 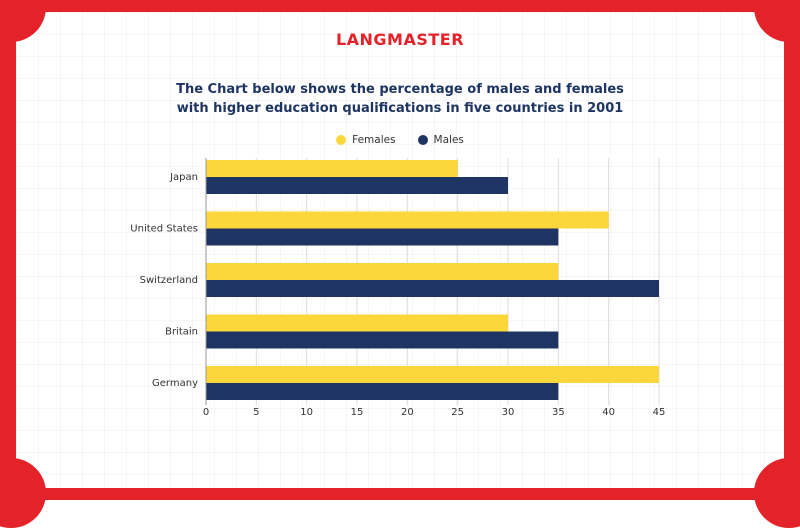 What do you see at coordinates (357, 323) in the screenshot?
I see `bar-females-britain` at bounding box center [357, 323].